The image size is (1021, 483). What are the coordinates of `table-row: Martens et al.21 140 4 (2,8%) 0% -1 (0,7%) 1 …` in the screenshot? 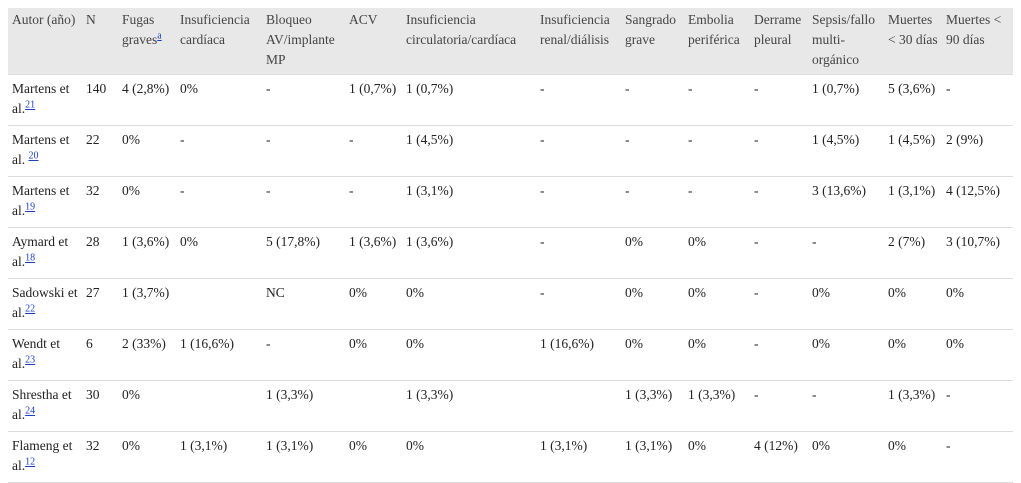 It's located at (510, 100).